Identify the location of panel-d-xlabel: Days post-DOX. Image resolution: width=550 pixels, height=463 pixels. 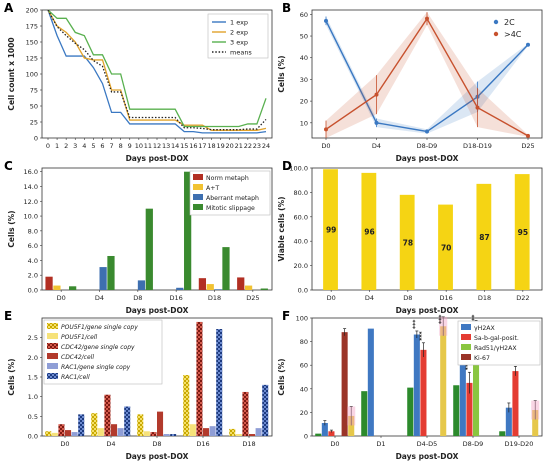
(427, 310).